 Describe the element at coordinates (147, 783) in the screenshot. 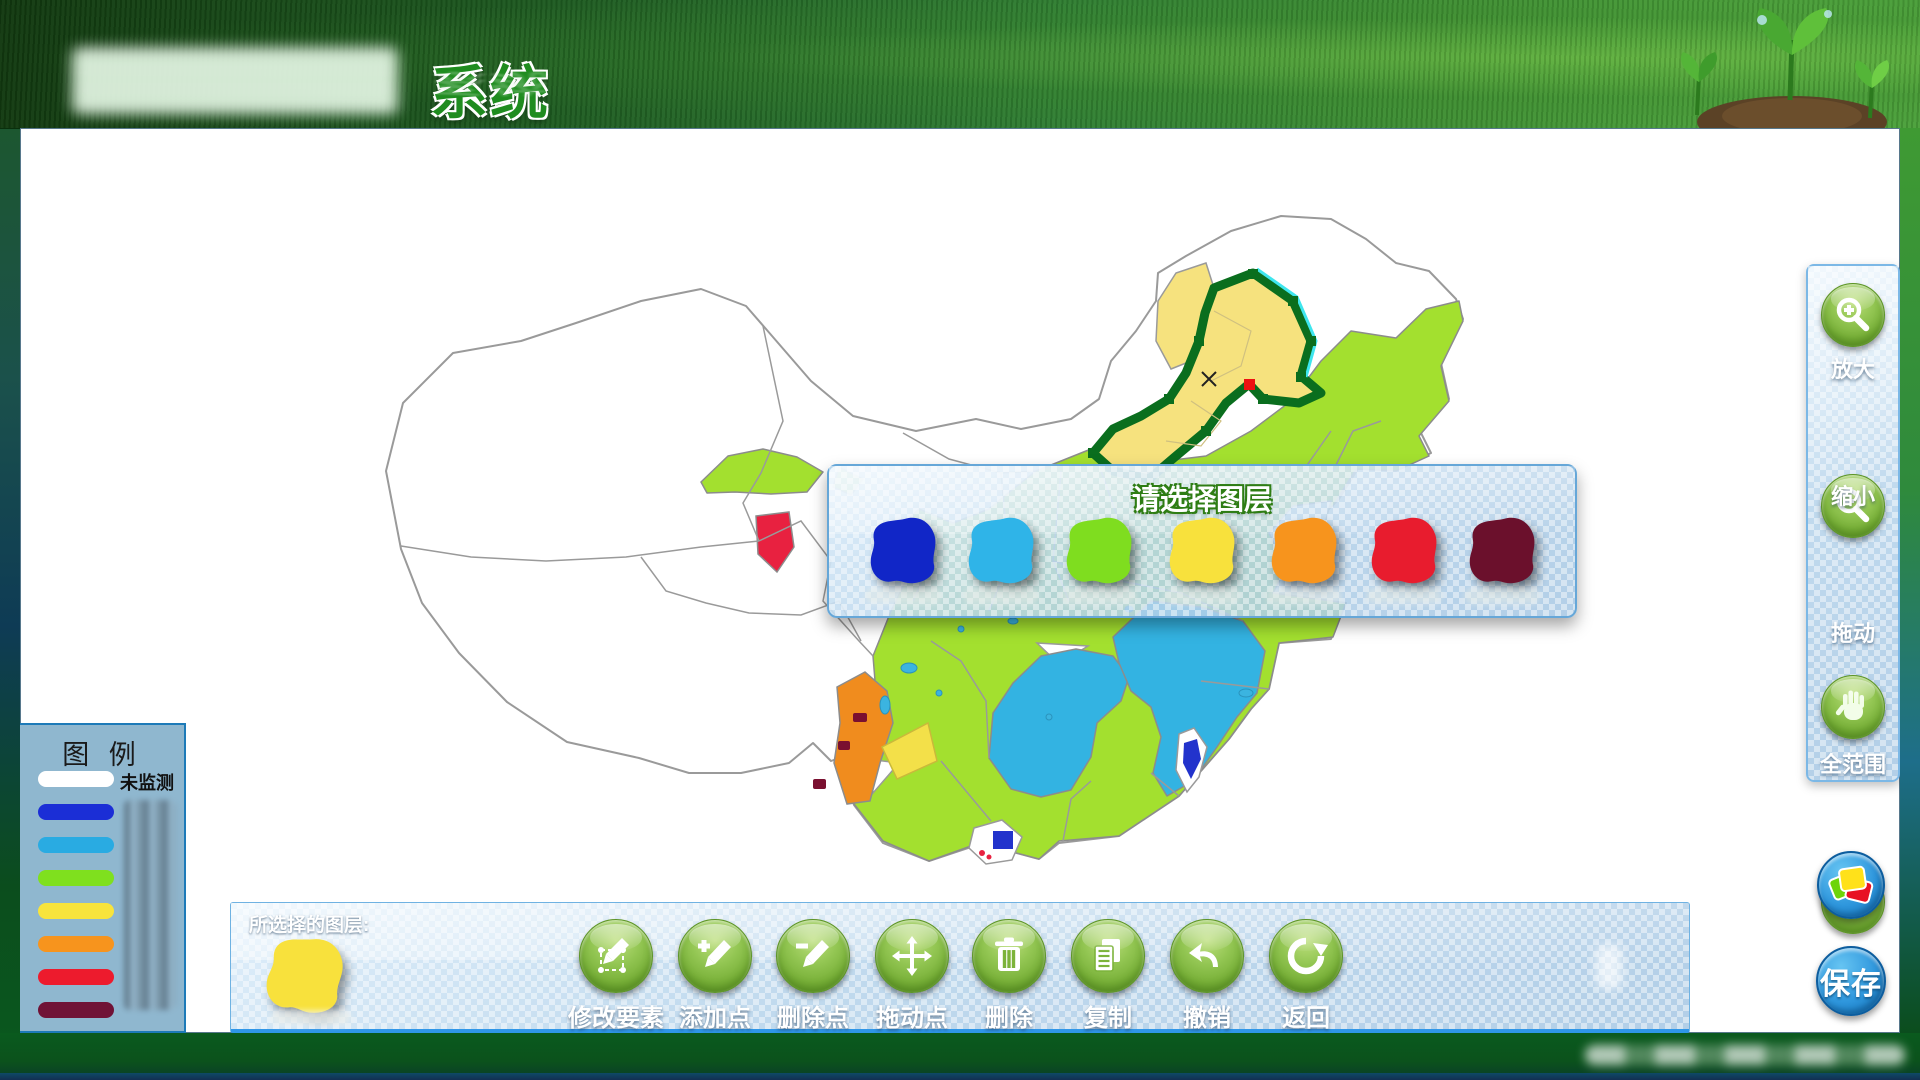

I see `legend-label: 未监测` at that location.